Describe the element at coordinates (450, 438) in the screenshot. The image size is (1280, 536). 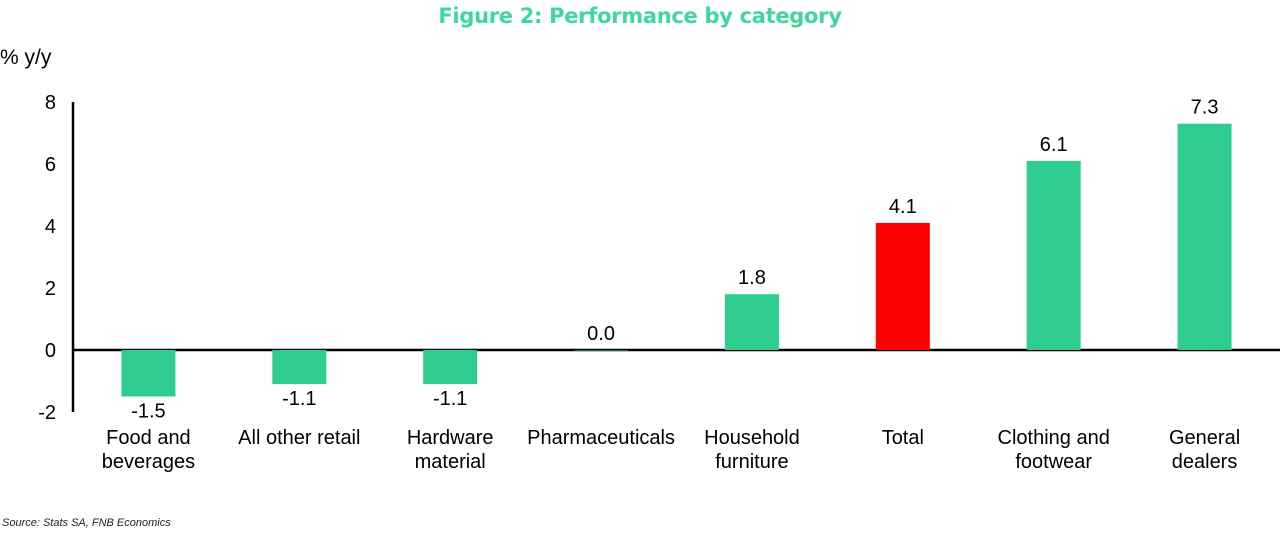
I see `category-label: Hardware` at that location.